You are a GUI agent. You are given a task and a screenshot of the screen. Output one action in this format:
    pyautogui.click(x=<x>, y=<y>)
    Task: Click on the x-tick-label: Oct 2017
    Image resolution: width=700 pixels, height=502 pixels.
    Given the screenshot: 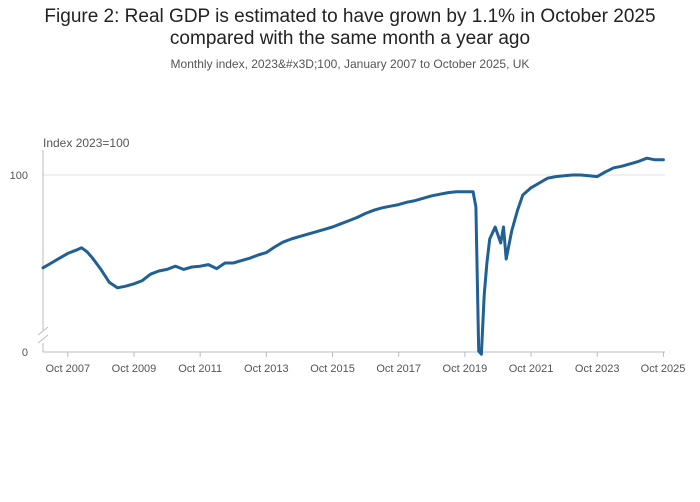 What is the action you would take?
    pyautogui.click(x=398, y=369)
    